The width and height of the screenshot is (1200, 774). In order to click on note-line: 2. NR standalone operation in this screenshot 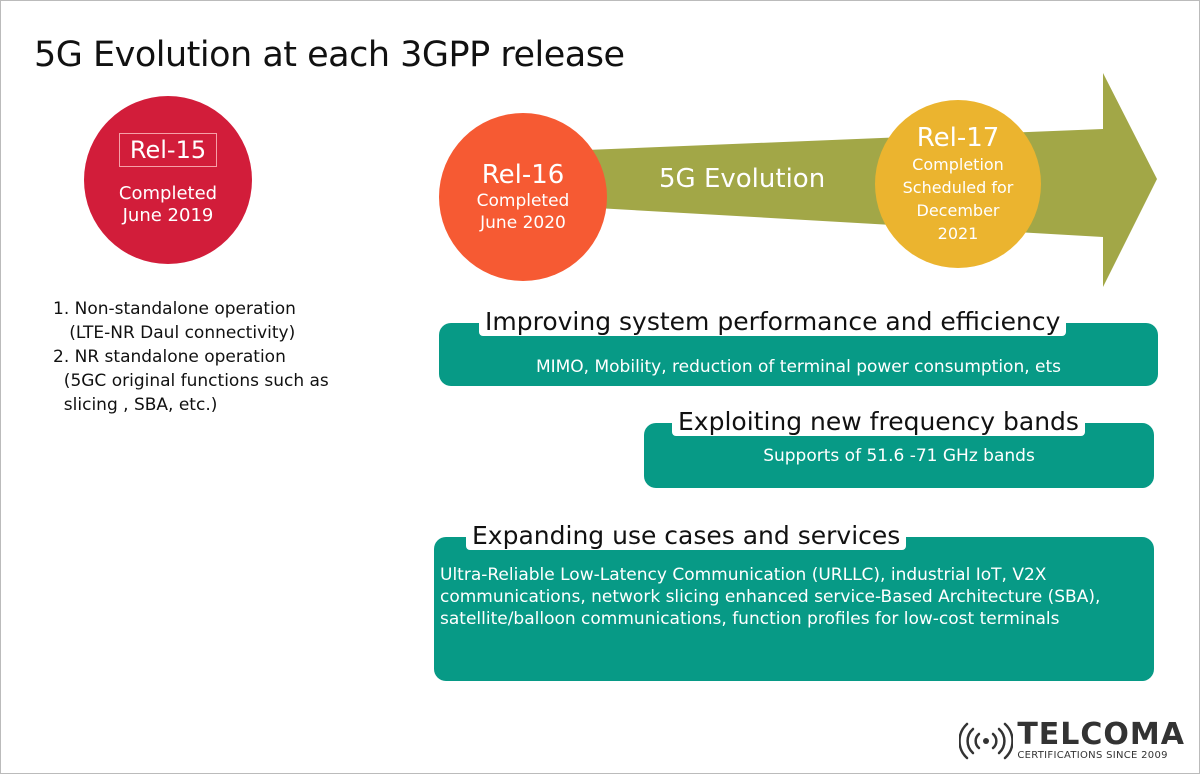, I will do `click(169, 357)`.